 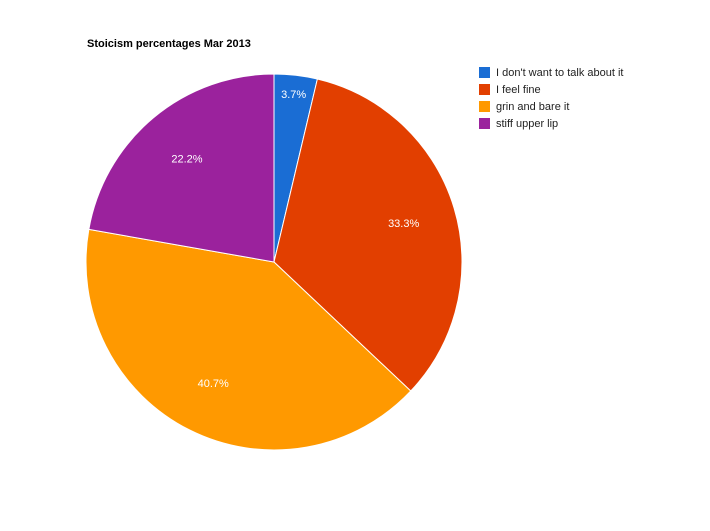 I want to click on legend-label: I don't want to talk about it, so click(x=560, y=72).